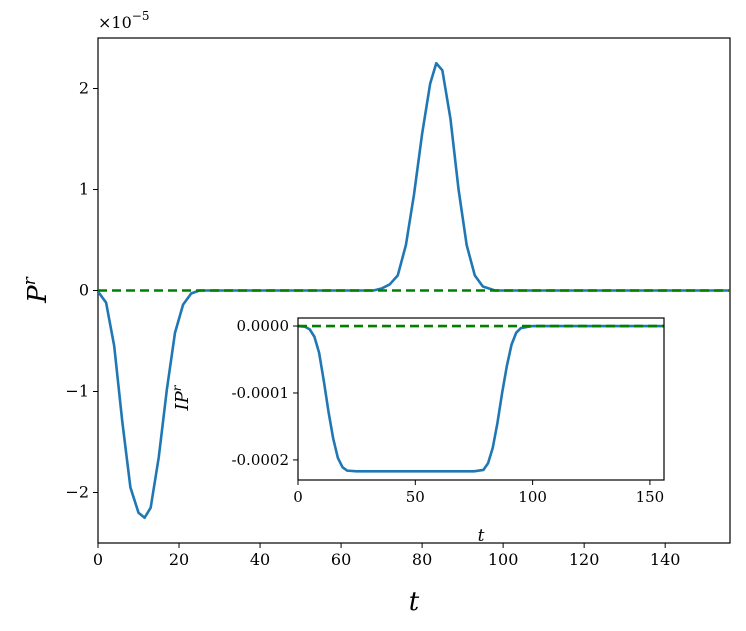 This screenshot has width=746, height=631. Describe the element at coordinates (84, 88) in the screenshot. I see `main-y-tick-label: 2` at that location.